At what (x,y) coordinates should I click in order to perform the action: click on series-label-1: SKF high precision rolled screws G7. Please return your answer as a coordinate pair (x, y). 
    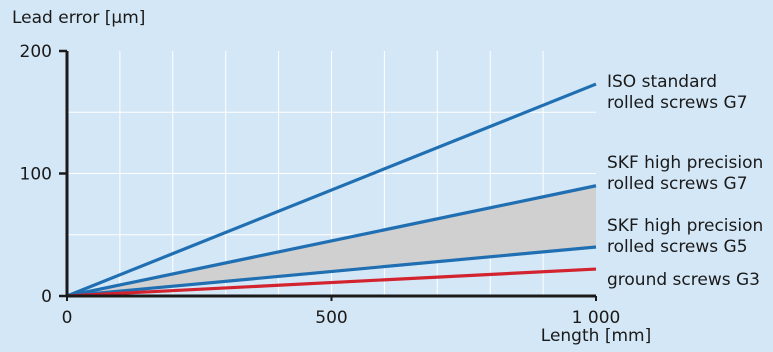
    Looking at the image, I should click on (685, 173).